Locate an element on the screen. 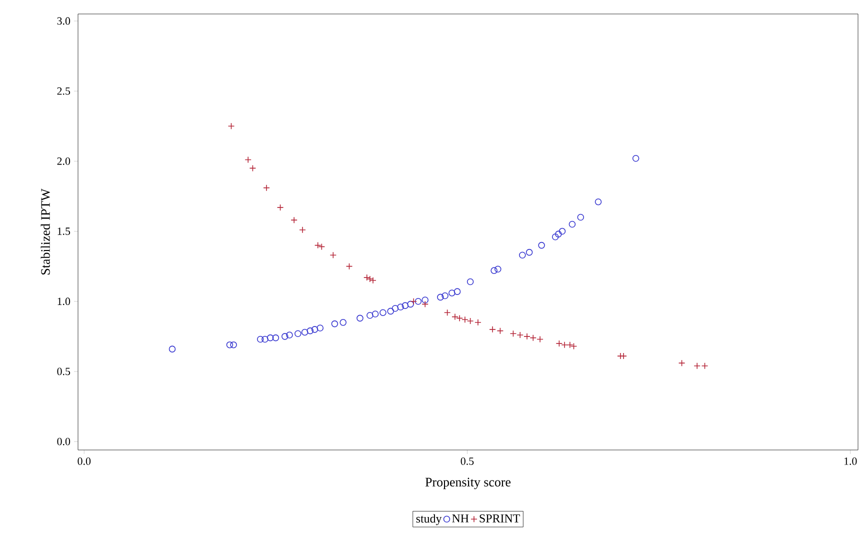 Image resolution: width=862 pixels, height=535 pixels. legend-label: SPRINT is located at coordinates (500, 518).